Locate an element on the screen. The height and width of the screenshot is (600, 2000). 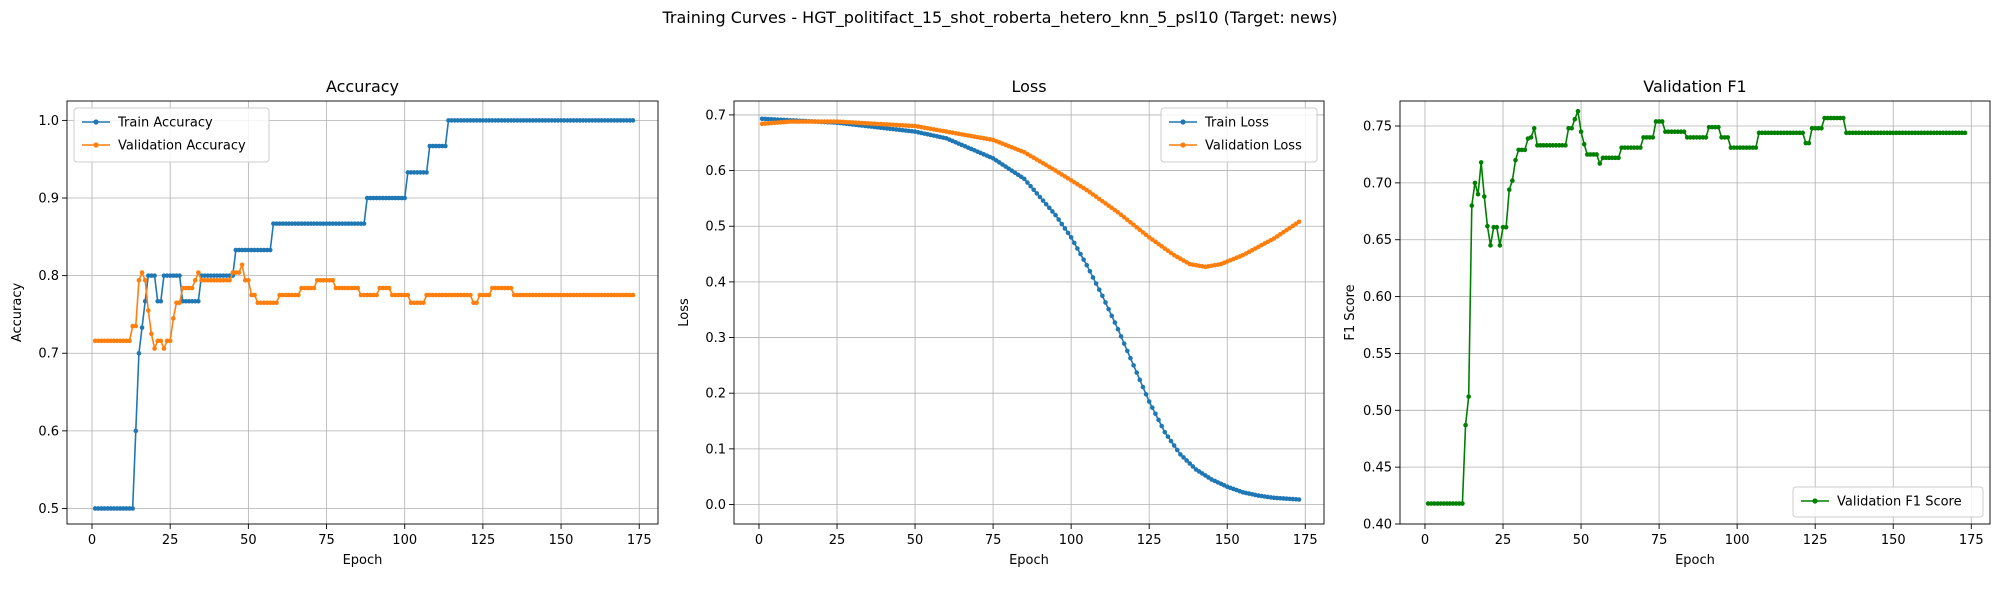
legend-box is located at coordinates (171, 135).